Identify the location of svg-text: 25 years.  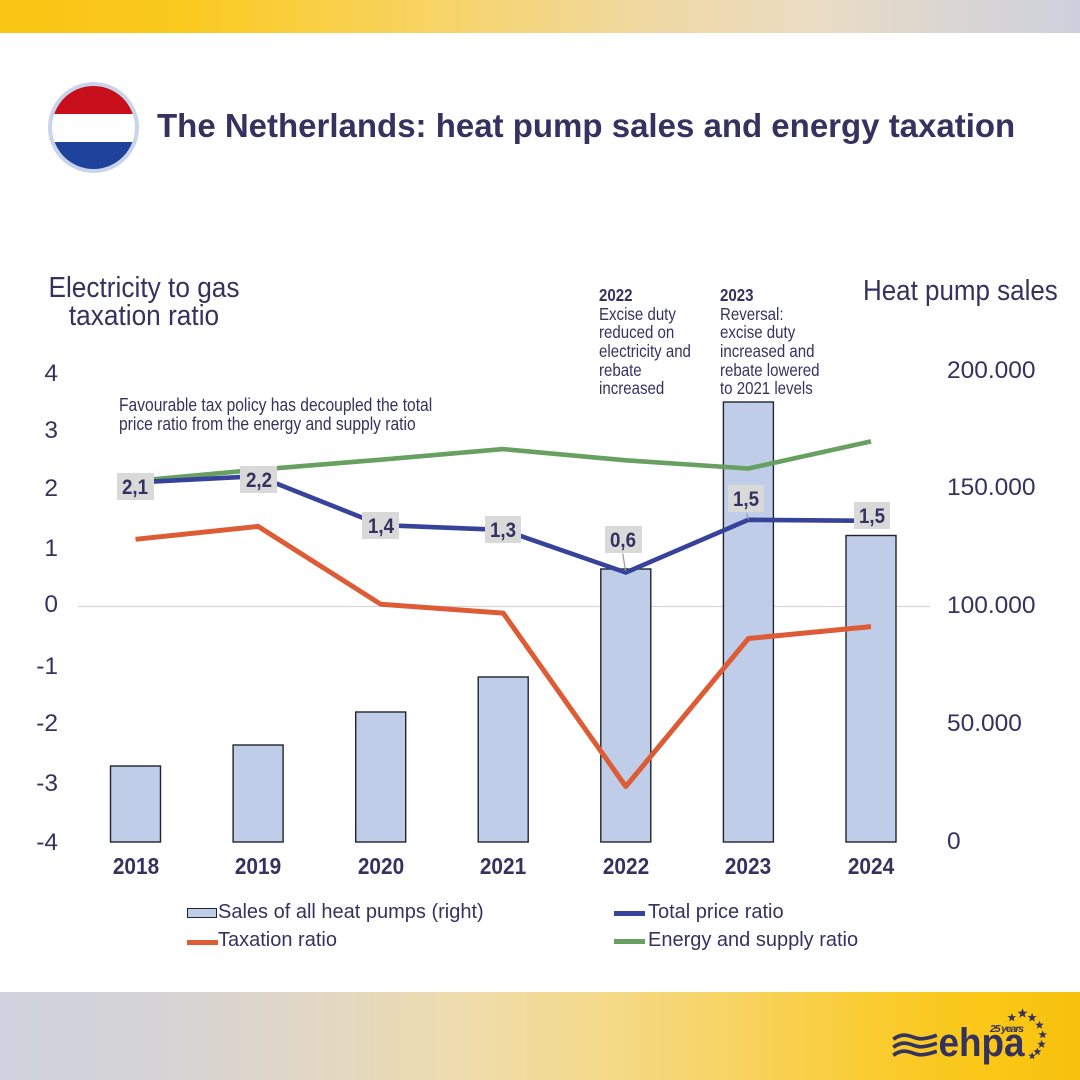
(1006, 1029).